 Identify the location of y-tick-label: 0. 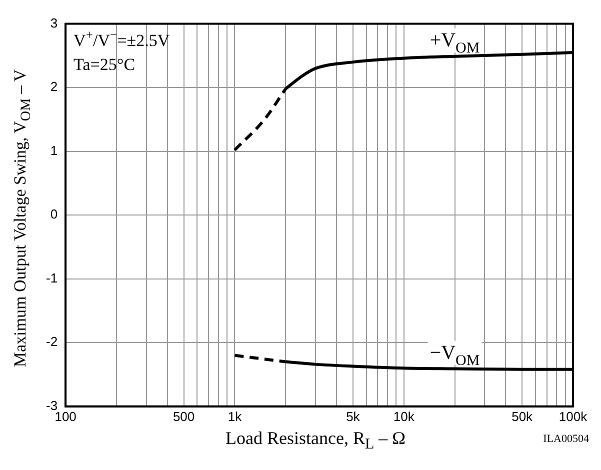
(54, 214).